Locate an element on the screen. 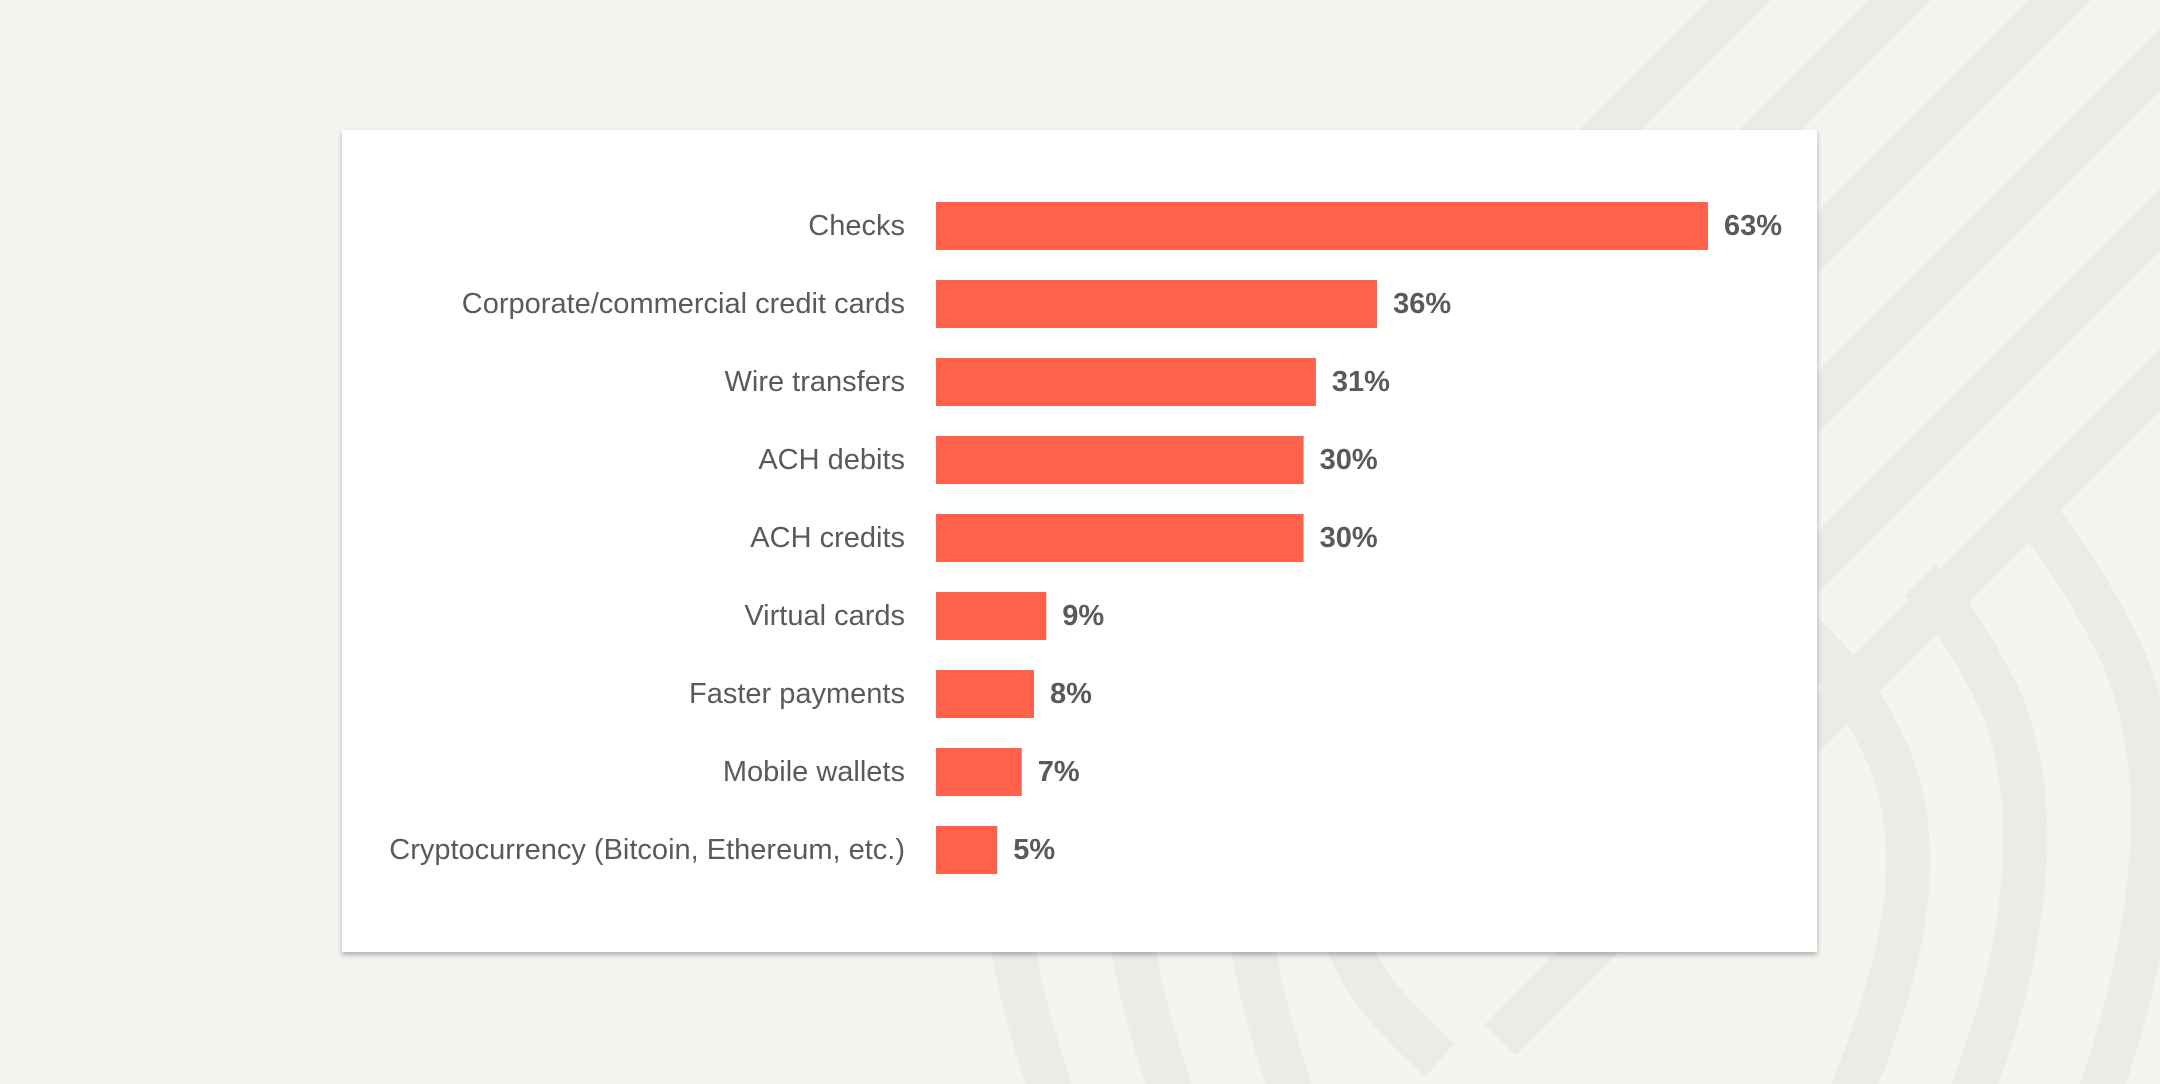 The width and height of the screenshot is (2160, 1084). category-label: Cryptocurrency (Bitcoin, Ethereum, etc.) is located at coordinates (647, 850).